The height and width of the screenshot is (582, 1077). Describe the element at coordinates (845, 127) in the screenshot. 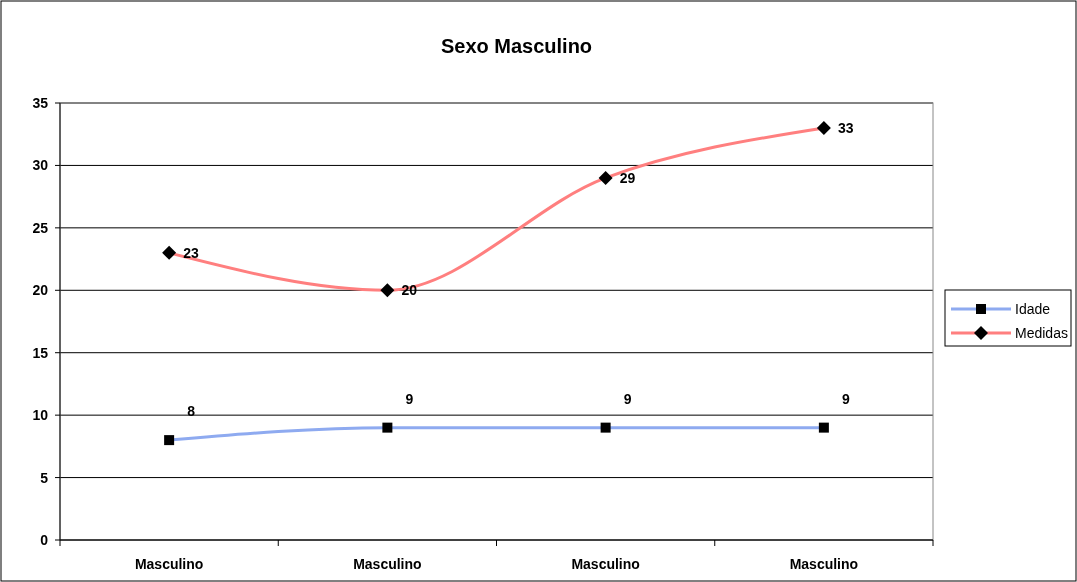

I see `data-label: 33` at that location.